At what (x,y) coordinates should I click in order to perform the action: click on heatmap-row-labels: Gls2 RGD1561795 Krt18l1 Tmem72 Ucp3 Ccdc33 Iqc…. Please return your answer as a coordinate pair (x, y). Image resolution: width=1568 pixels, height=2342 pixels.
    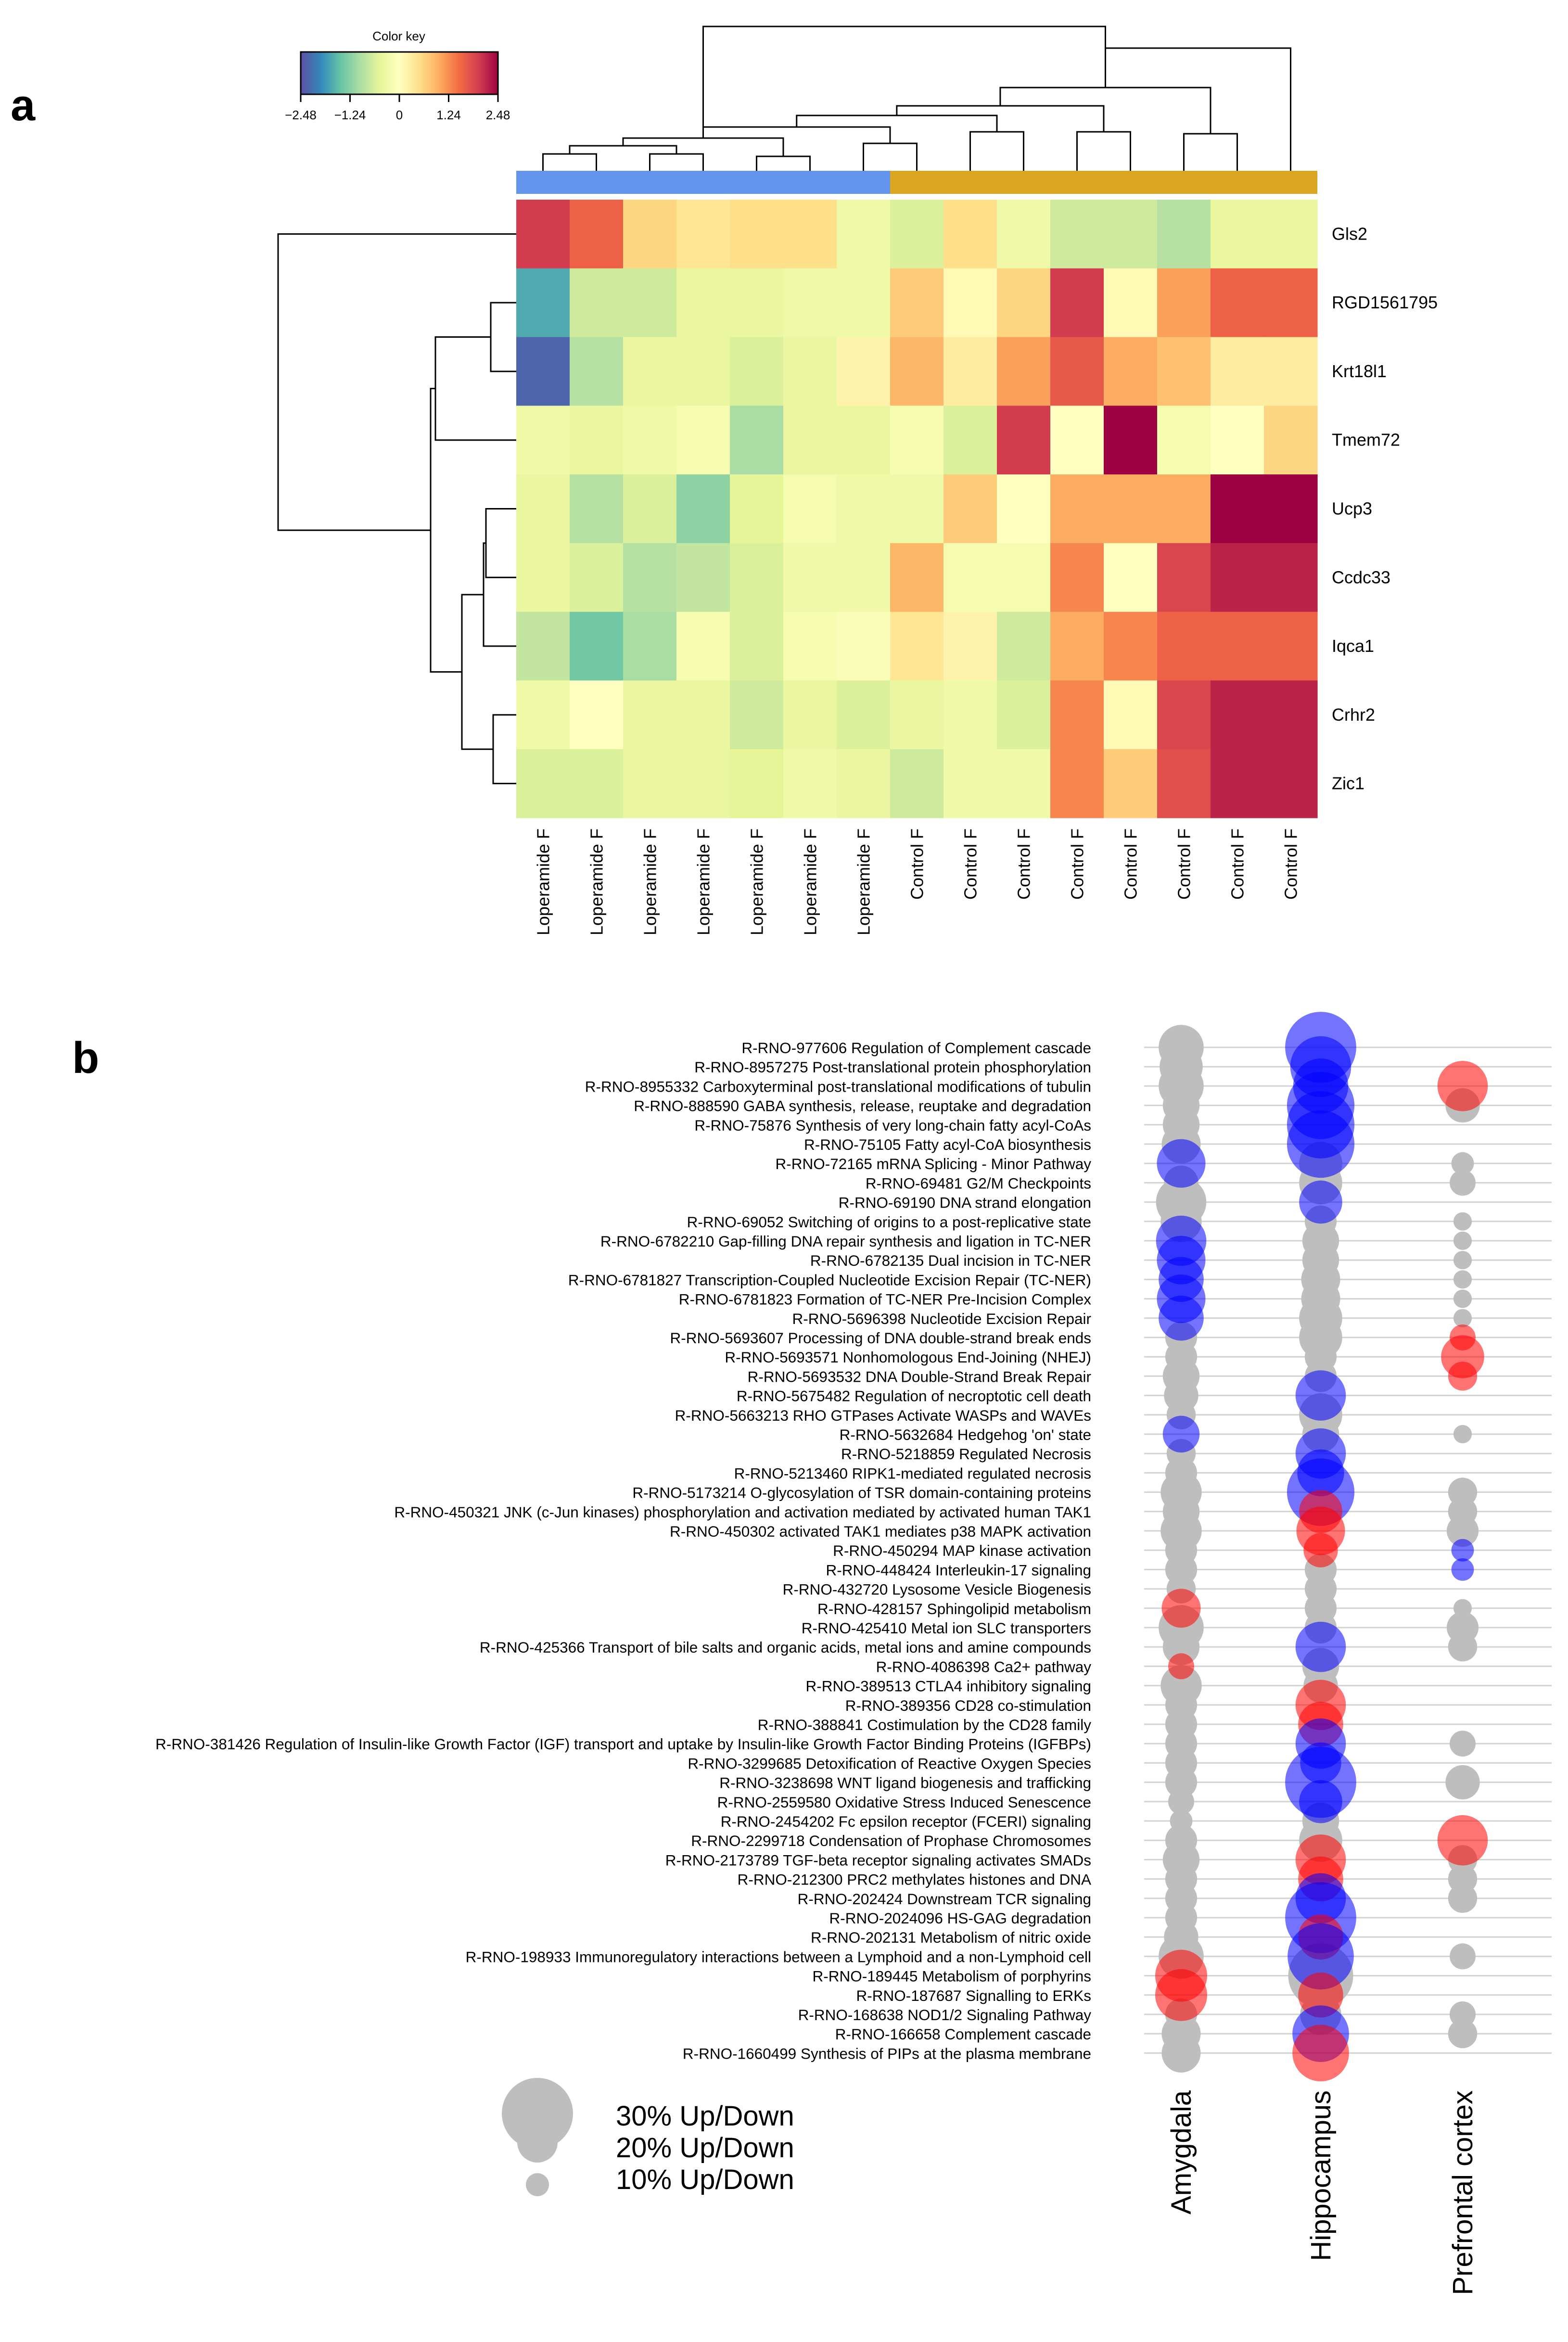
    Looking at the image, I should click on (1385, 509).